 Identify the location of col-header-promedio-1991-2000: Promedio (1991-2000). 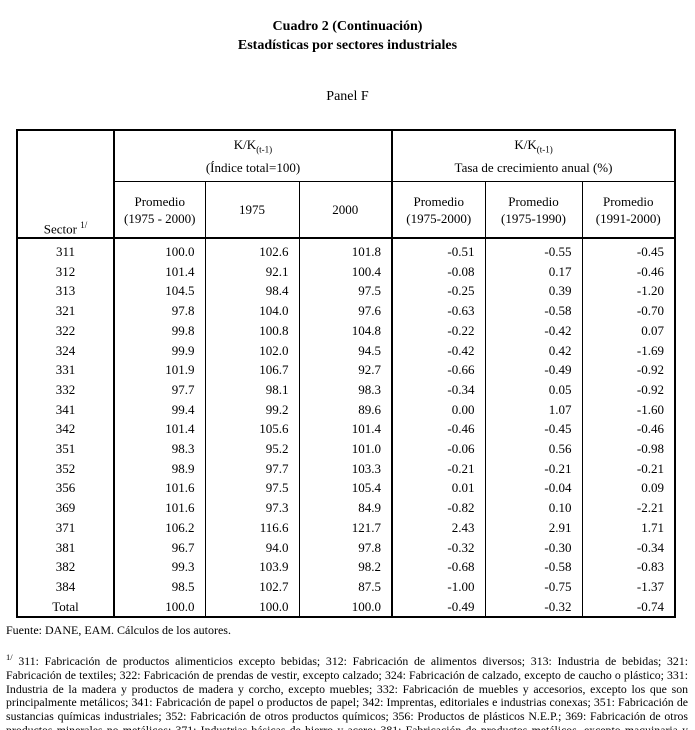
(629, 210).